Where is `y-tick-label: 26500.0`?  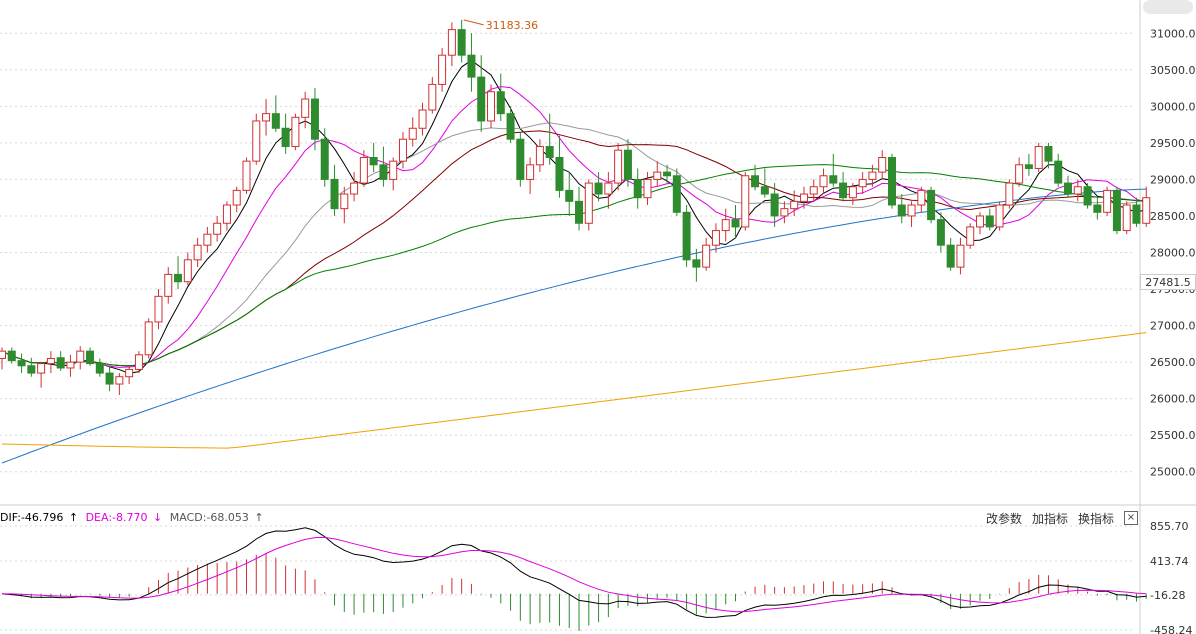
y-tick-label: 26500.0 is located at coordinates (1173, 362).